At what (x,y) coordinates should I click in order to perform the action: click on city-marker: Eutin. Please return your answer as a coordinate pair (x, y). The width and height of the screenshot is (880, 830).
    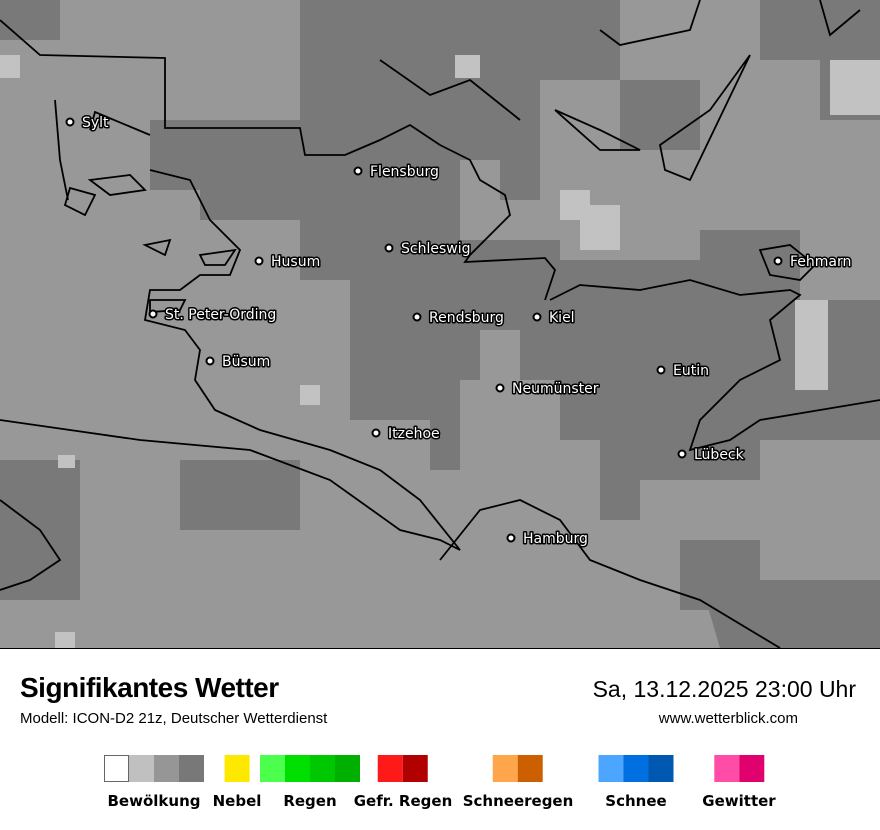
    Looking at the image, I should click on (683, 371).